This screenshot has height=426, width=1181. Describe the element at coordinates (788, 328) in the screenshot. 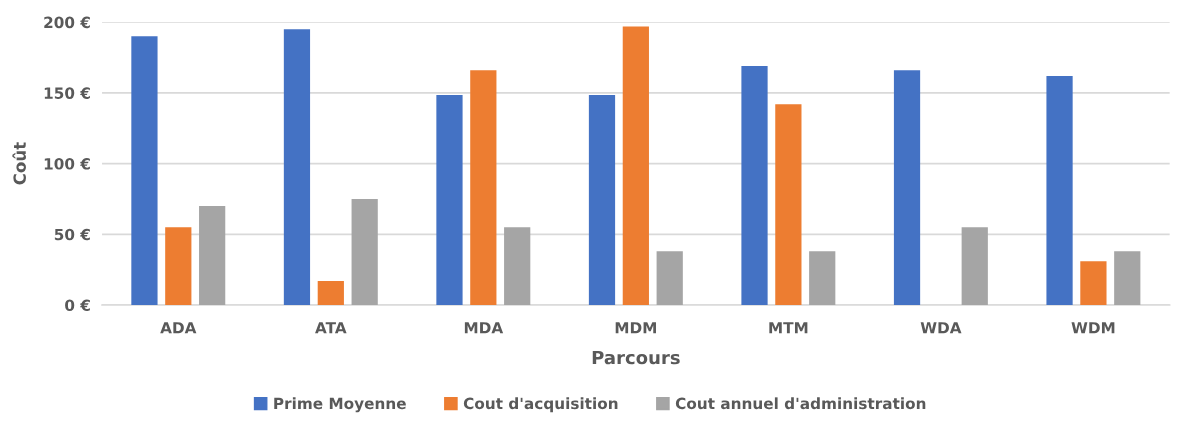

I see `x-tick-label: MTM` at that location.